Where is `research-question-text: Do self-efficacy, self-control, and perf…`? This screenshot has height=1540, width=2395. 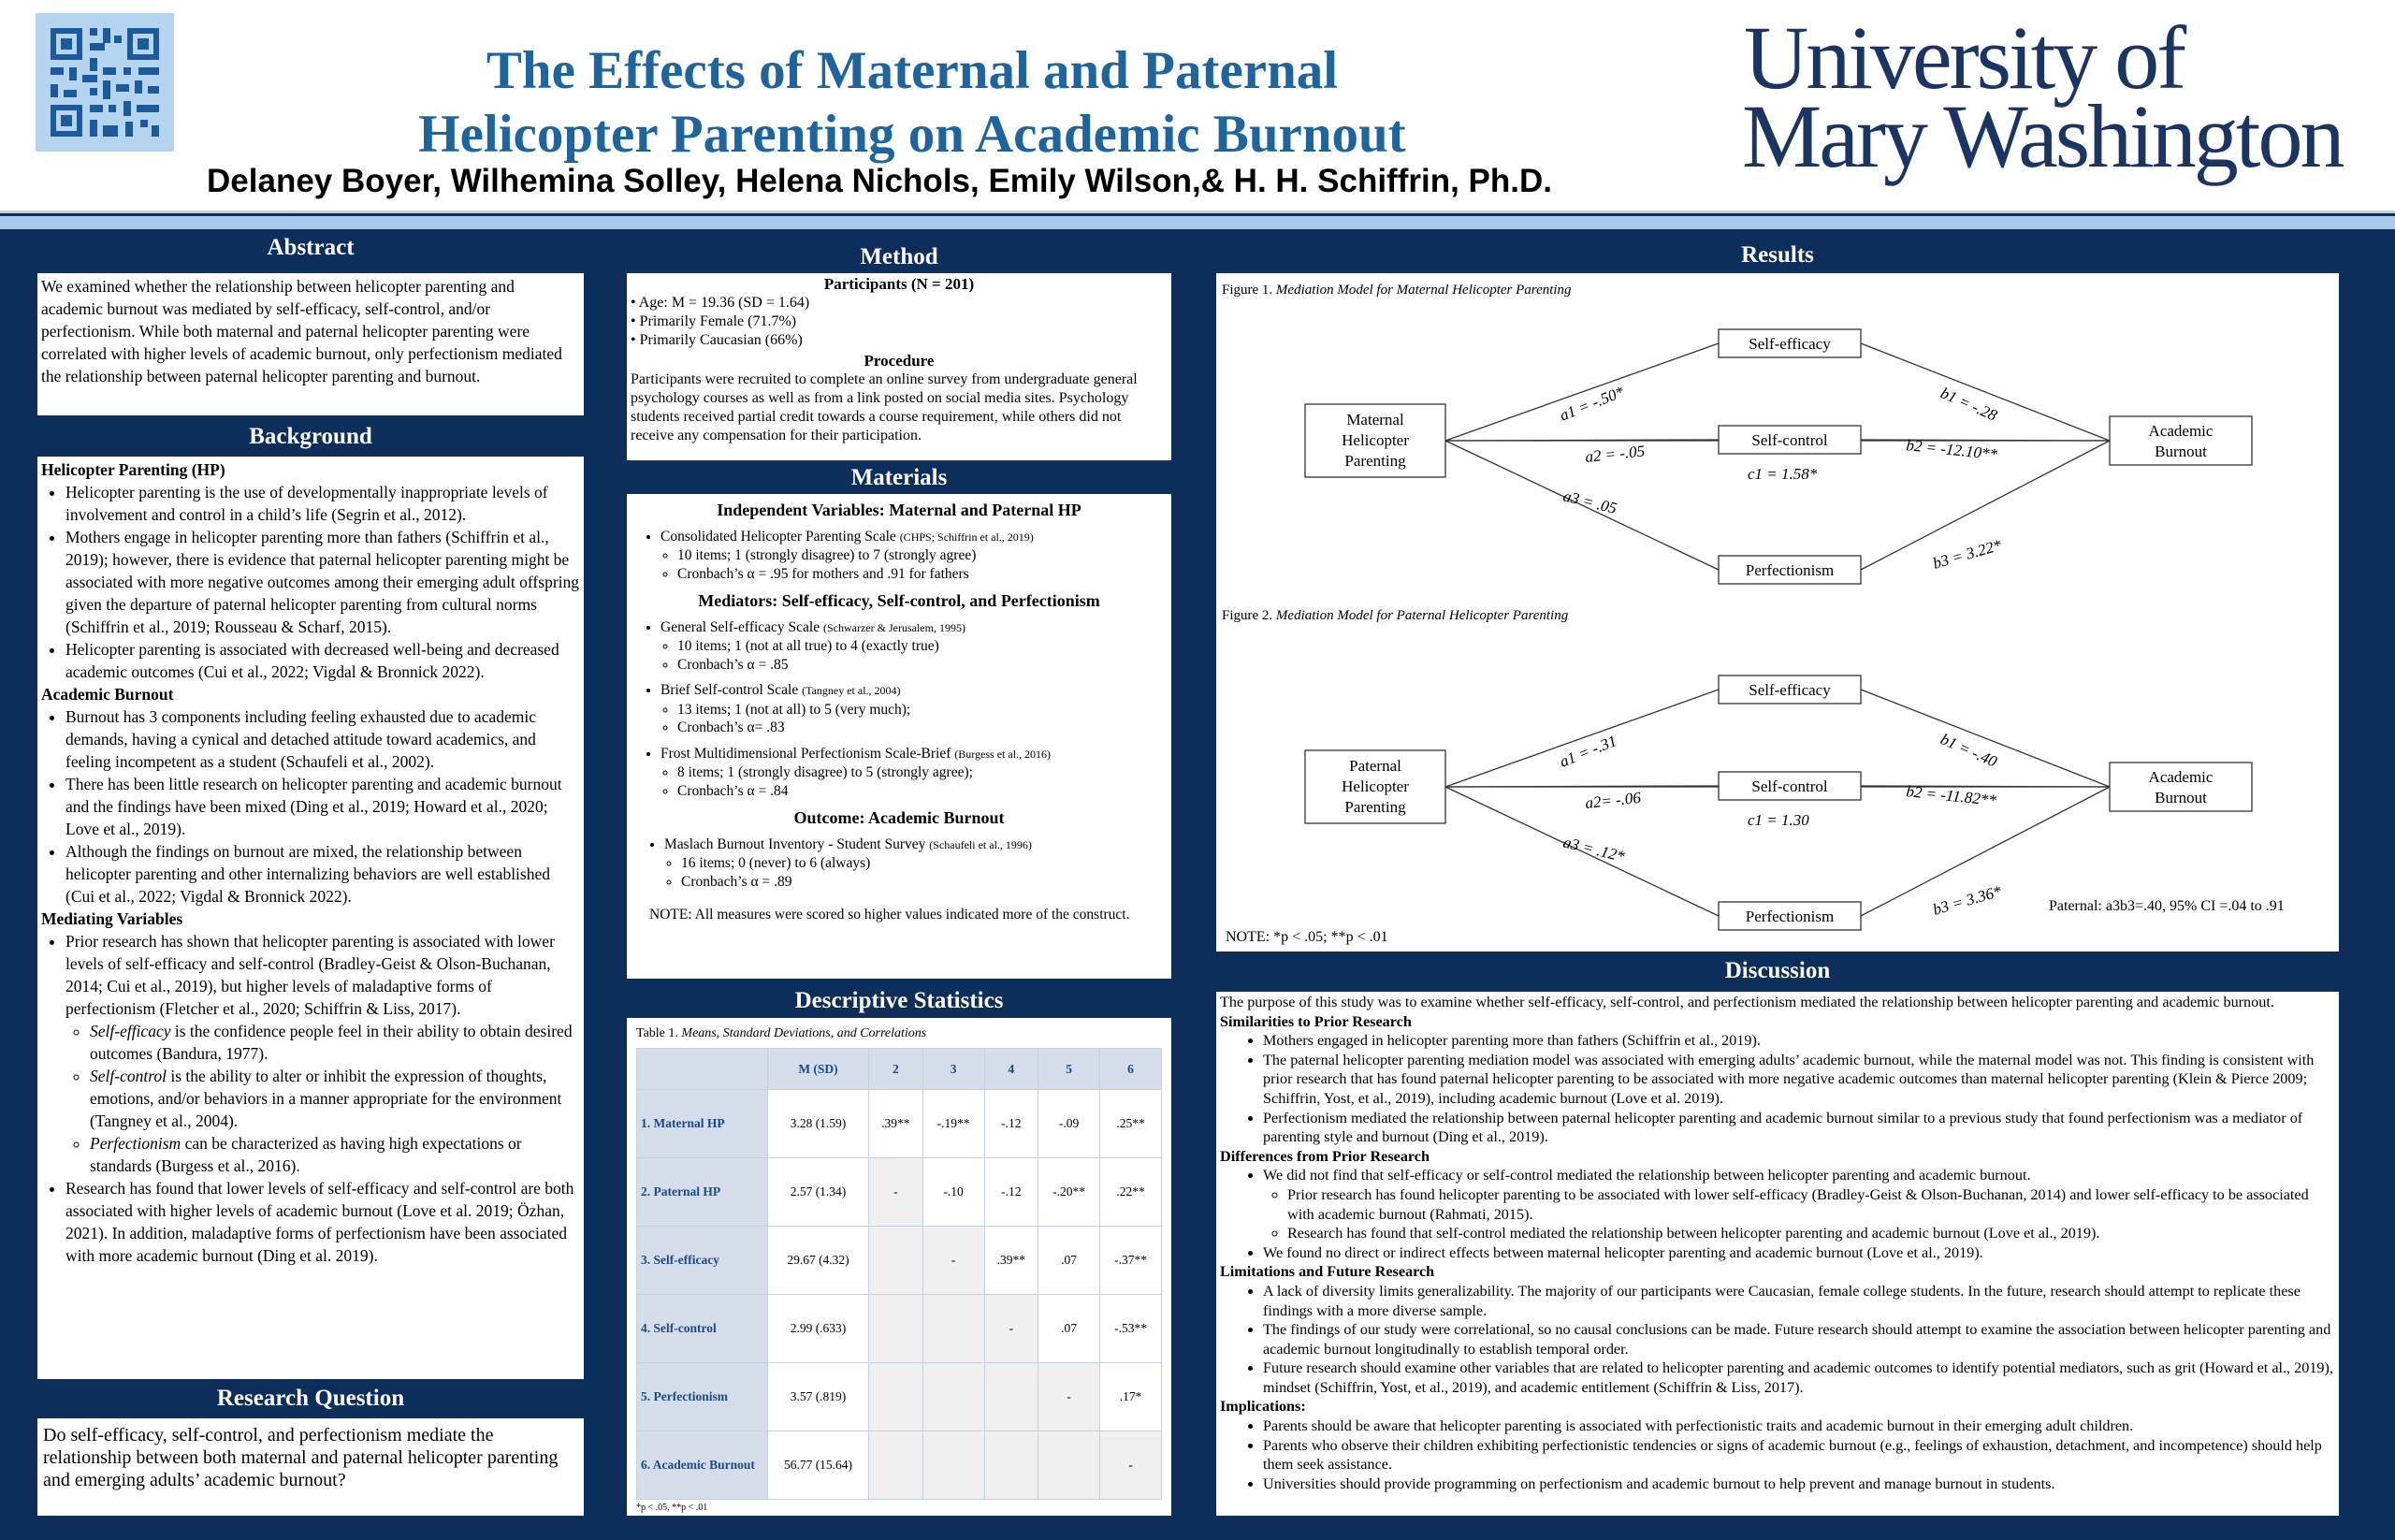
research-question-text: Do self-efficacy, self-control, and perf… is located at coordinates (301, 1458).